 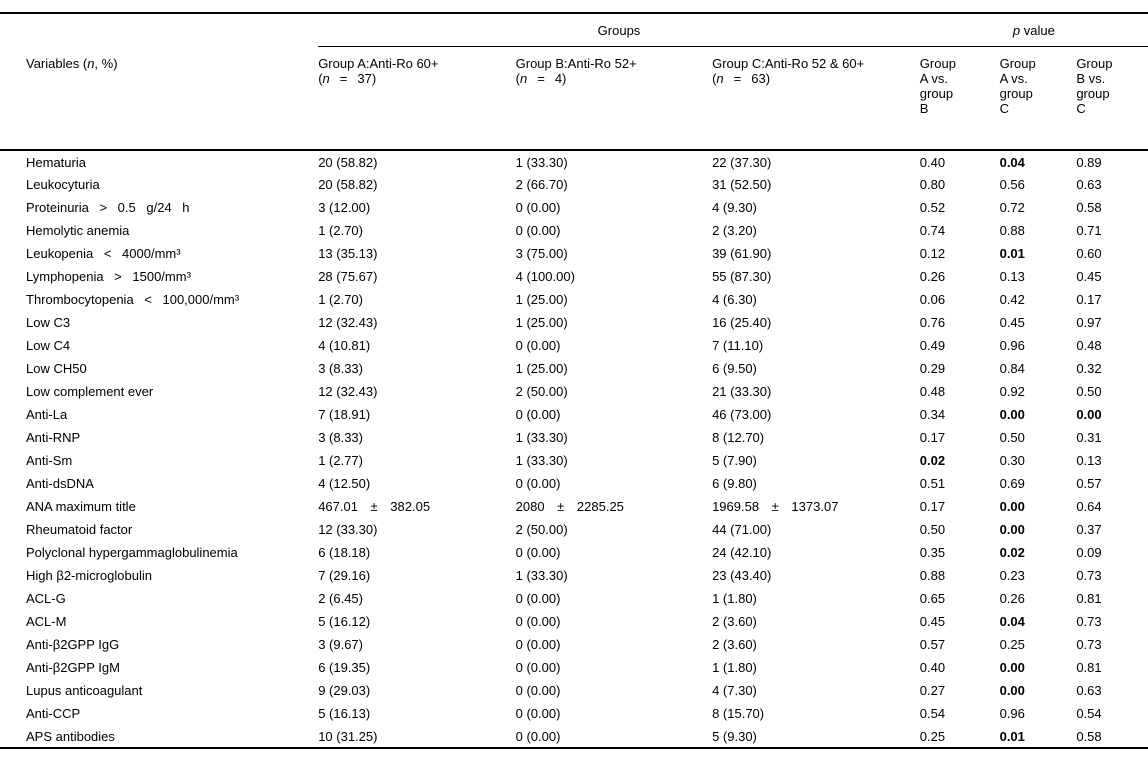 I want to click on group-c-value: 23 (43.40), so click(x=742, y=575).